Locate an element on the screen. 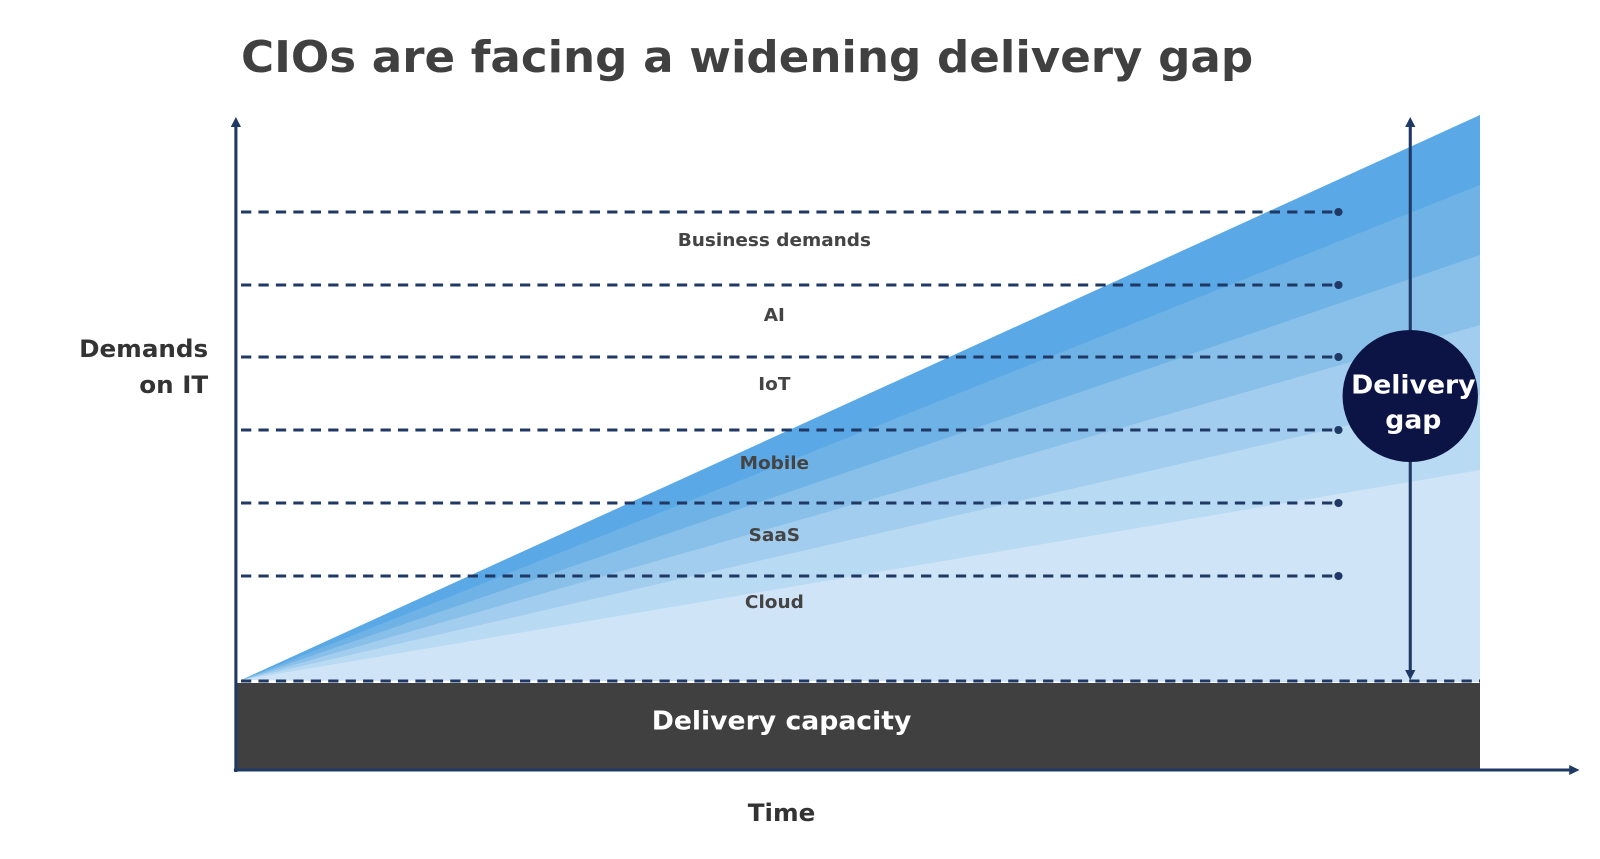 The height and width of the screenshot is (859, 1600). x-axis-label: Time is located at coordinates (782, 812).